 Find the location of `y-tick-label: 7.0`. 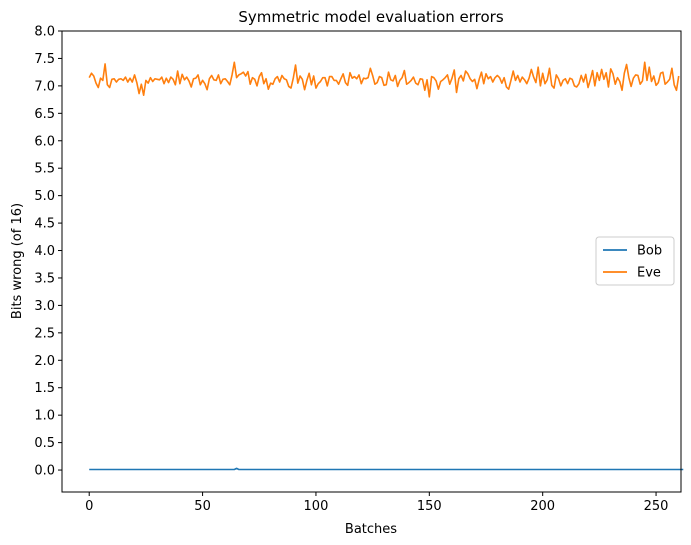

y-tick-label: 7.0 is located at coordinates (44, 86).